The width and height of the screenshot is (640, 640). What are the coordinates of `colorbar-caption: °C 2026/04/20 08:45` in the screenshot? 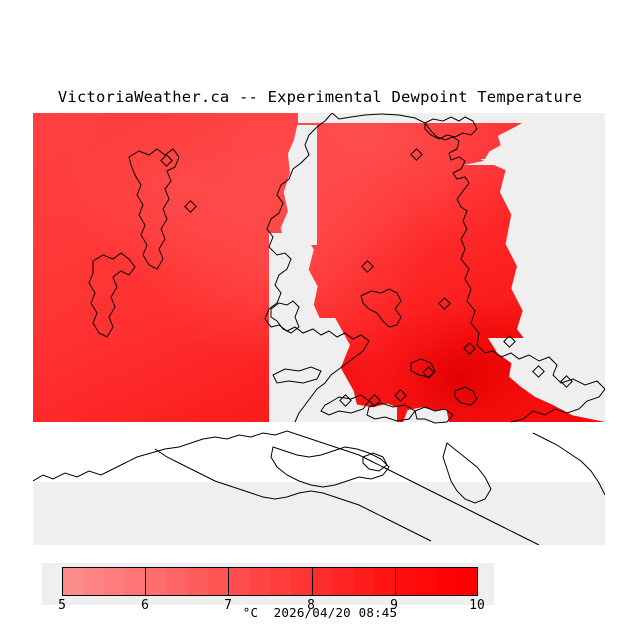 It's located at (320, 612).